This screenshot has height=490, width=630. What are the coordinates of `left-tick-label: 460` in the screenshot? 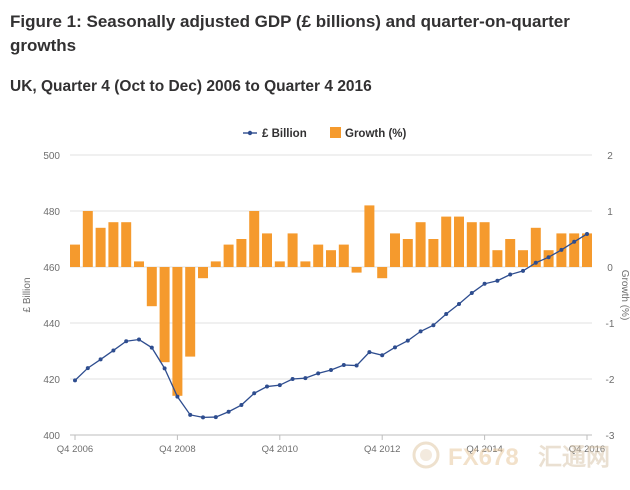 It's located at (51, 268).